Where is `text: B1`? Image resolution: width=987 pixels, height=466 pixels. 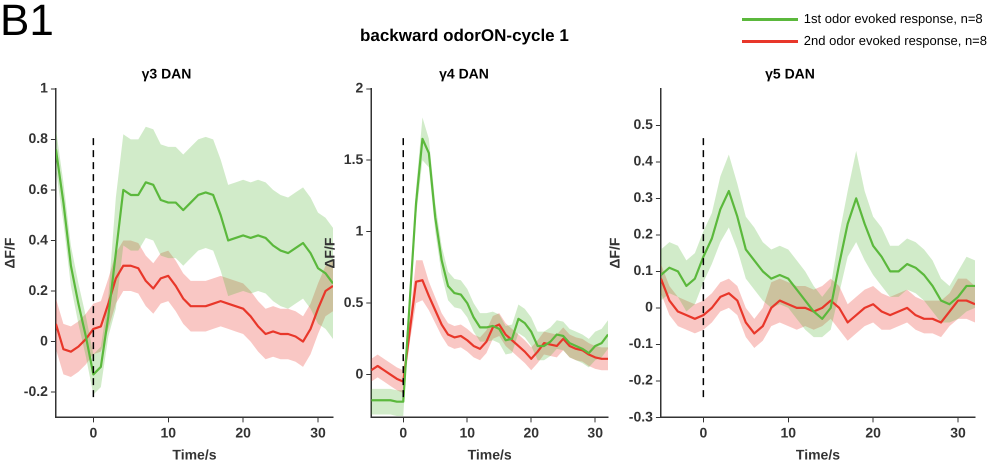
text: B1 is located at coordinates (27, 23).